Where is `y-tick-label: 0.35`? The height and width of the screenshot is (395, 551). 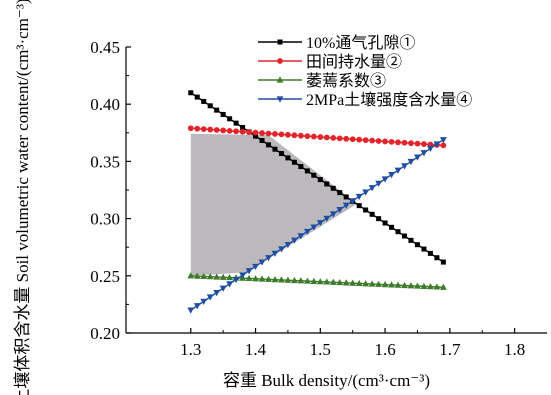
y-tick-label: 0.35 is located at coordinates (105, 161).